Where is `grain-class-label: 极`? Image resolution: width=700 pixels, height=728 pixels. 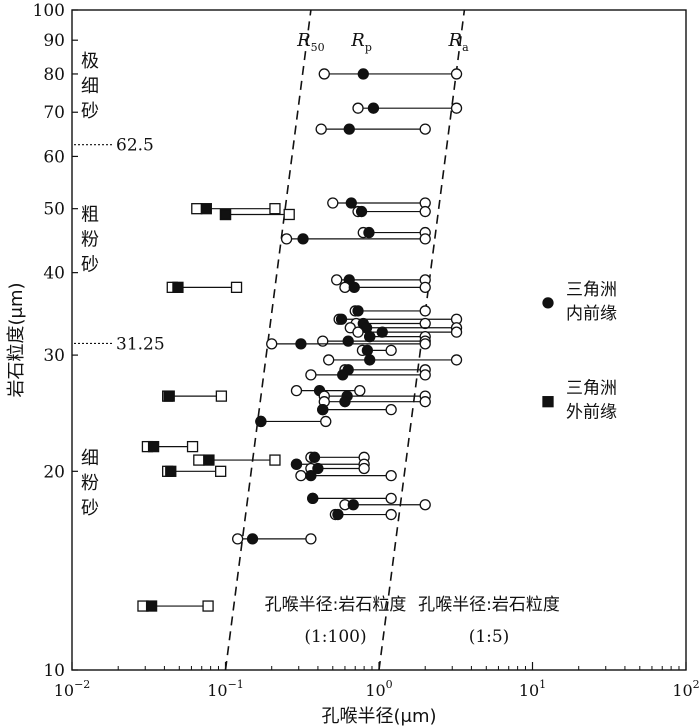 grain-class-label: 极 is located at coordinates (90, 61).